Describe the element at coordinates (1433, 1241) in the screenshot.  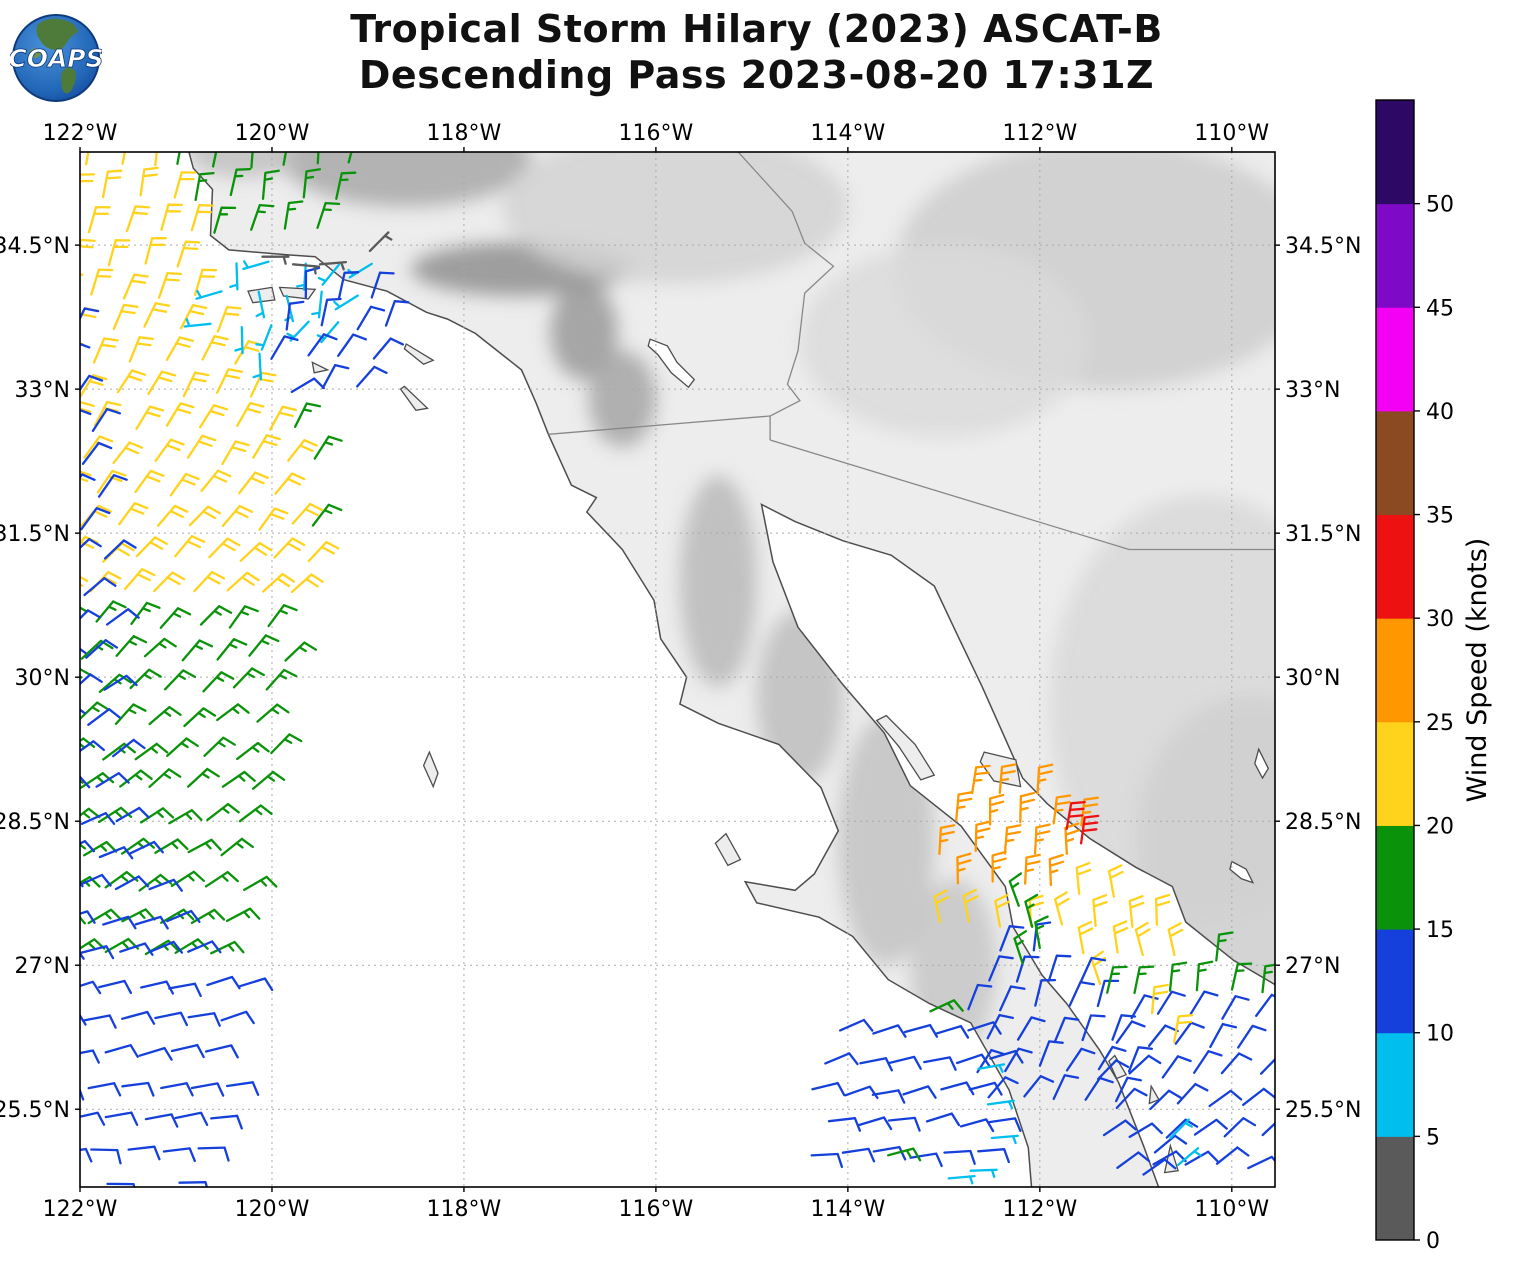
I see `colorbar-tick-label: 0` at that location.